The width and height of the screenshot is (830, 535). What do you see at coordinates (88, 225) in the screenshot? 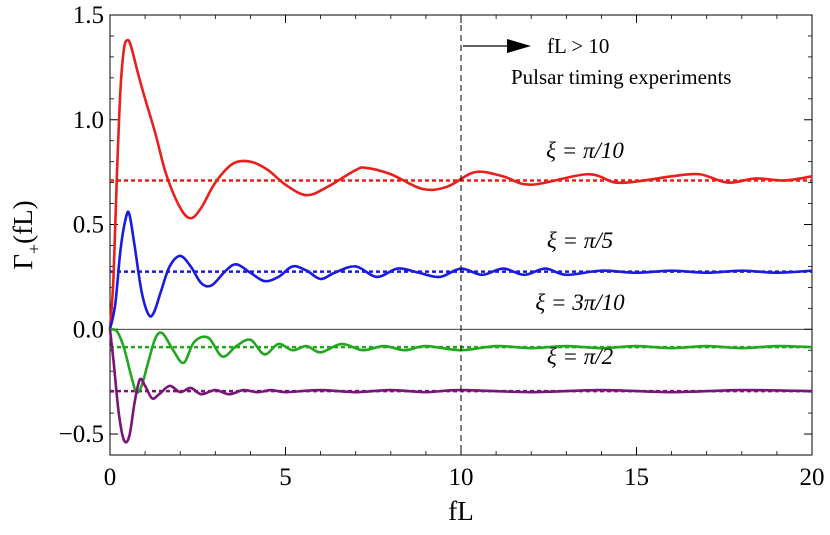
I see `y-tick-label: 0.5` at bounding box center [88, 225].